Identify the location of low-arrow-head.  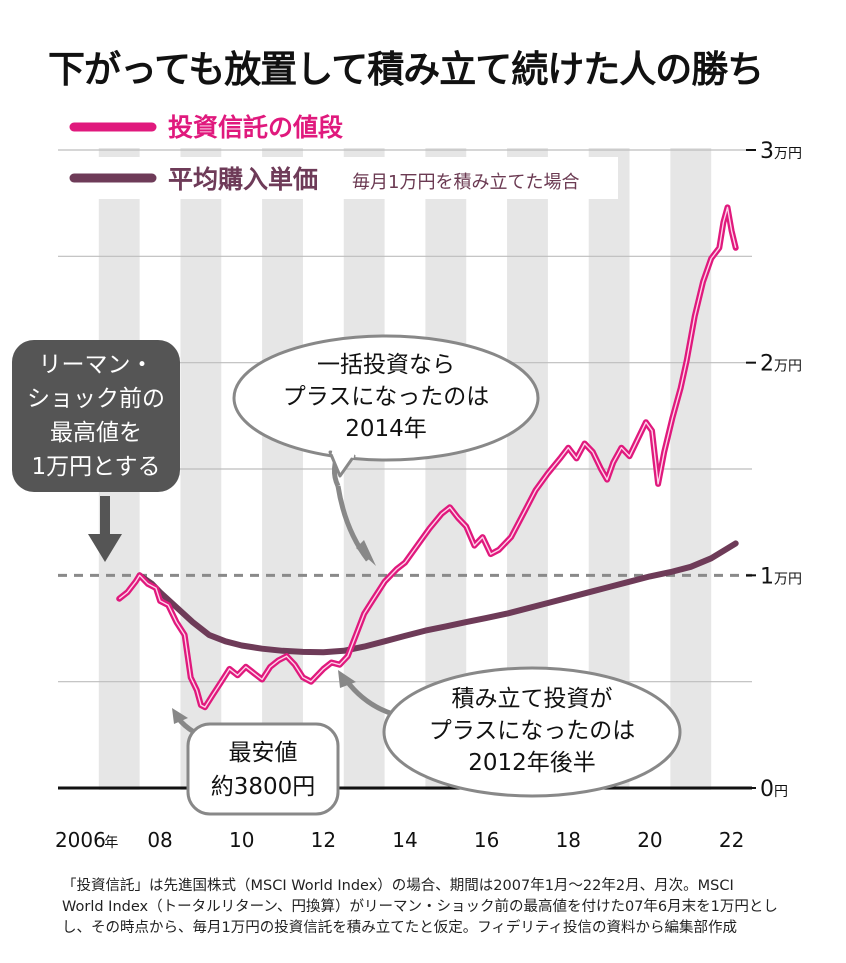
(180, 716).